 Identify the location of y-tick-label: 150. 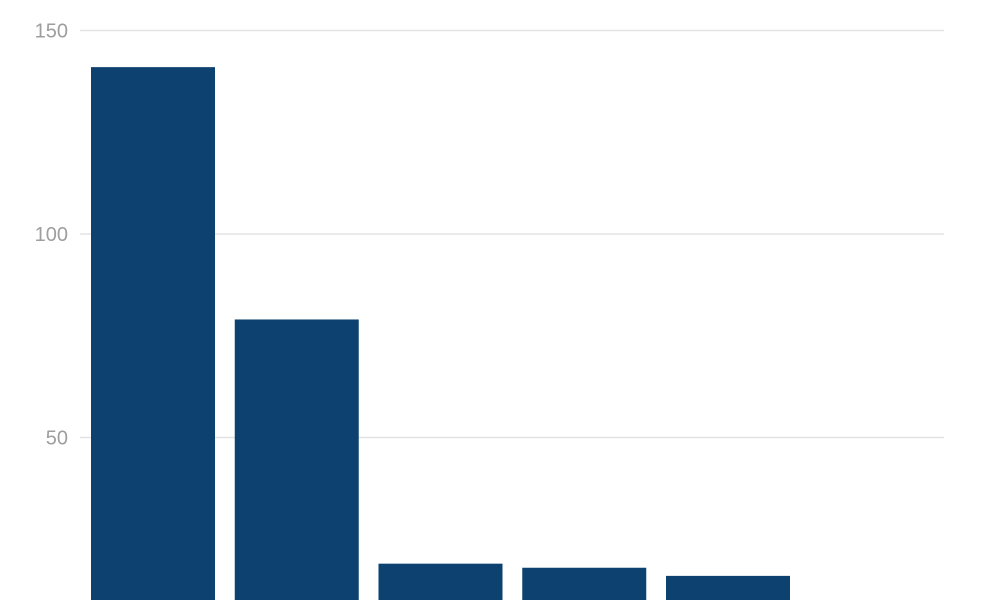
(51, 32).